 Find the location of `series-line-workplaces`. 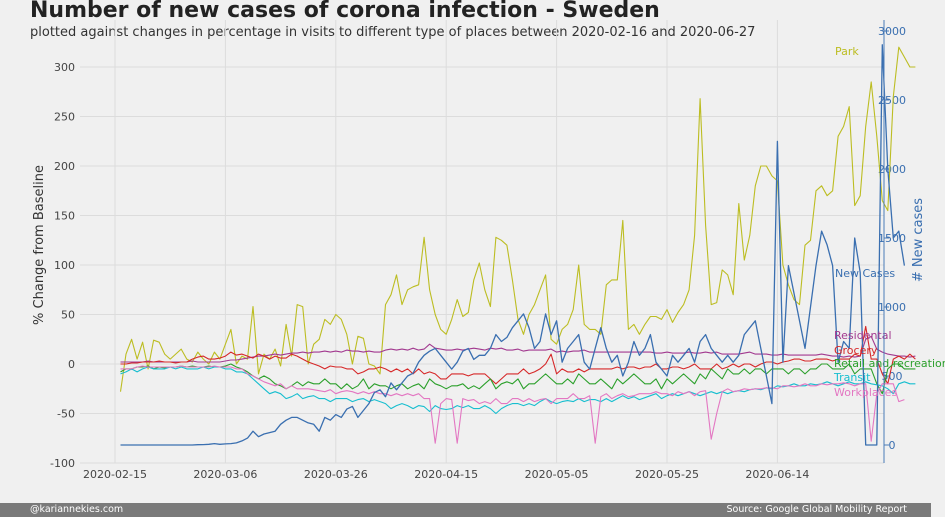

series-line-workplaces is located at coordinates (512, 404).